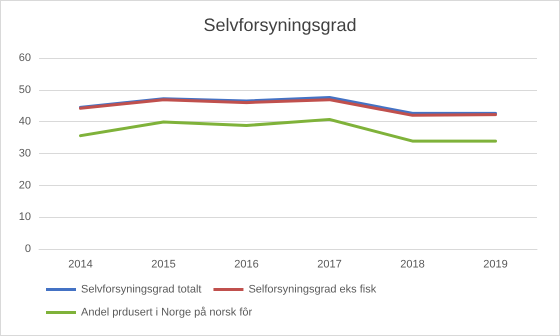  What do you see at coordinates (412, 264) in the screenshot?
I see `x-tick-label: 2018` at bounding box center [412, 264].